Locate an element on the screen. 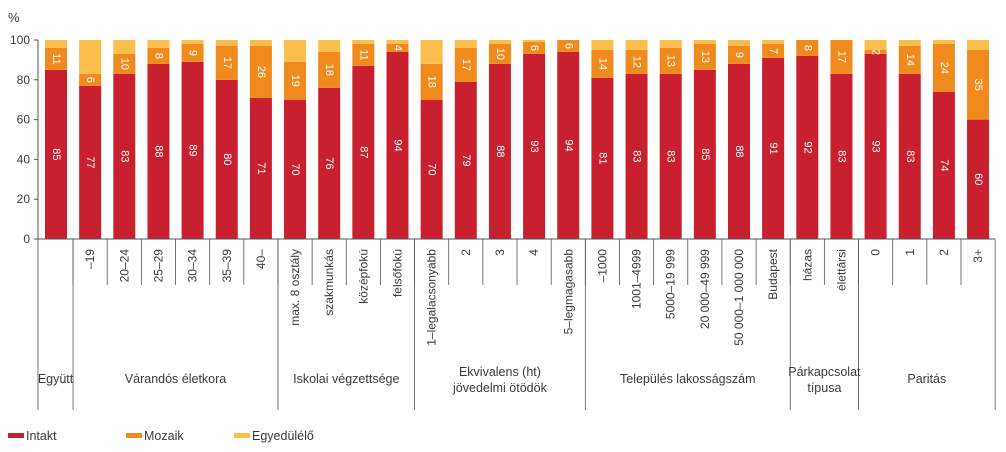 This screenshot has width=1006, height=452. x-category-label: házas is located at coordinates (807, 265).